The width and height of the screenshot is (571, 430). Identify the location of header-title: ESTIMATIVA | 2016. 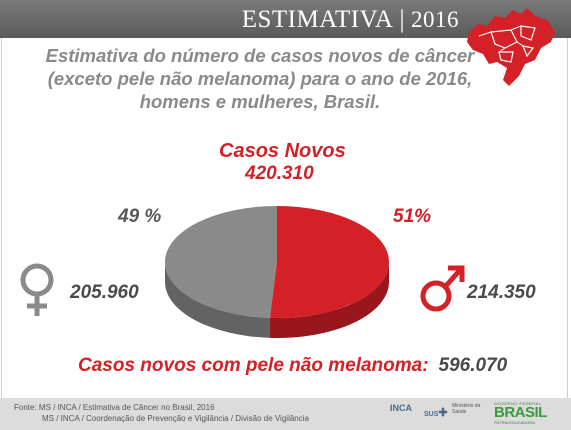
(350, 20).